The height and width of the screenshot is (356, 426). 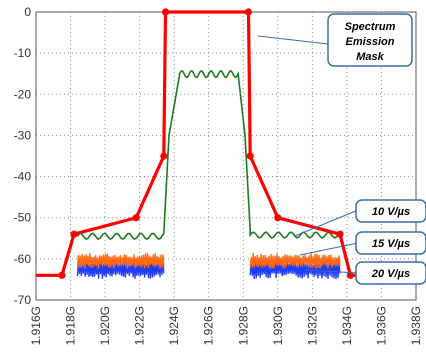 What do you see at coordinates (105, 325) in the screenshot?
I see `x-tick-label: 1.920G` at bounding box center [105, 325].